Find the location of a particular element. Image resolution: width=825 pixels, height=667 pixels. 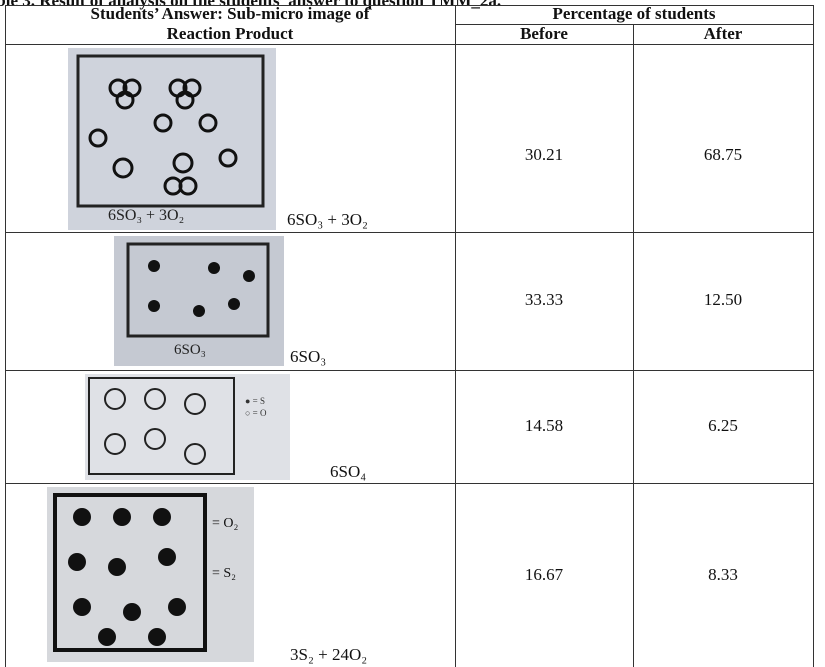

after-value: 8.33 is located at coordinates (723, 574).